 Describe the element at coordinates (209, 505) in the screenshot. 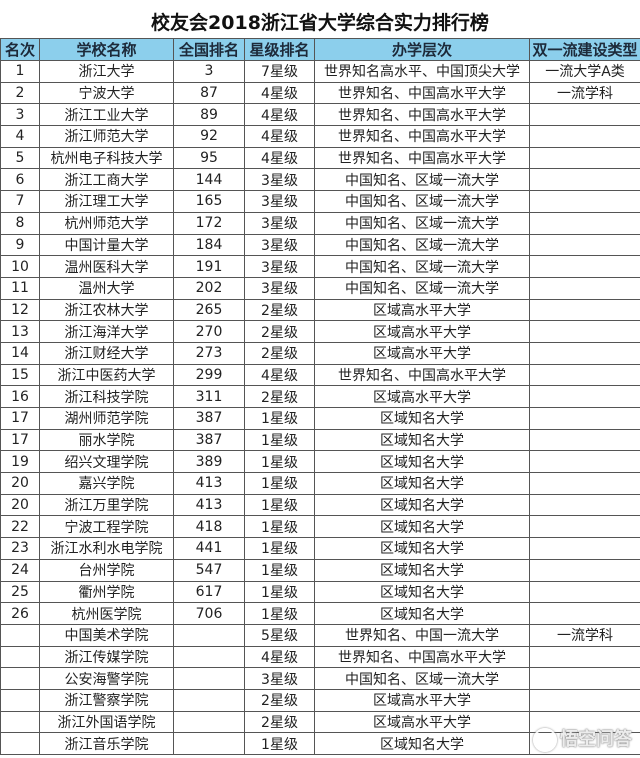

I see `cell-national-rank: 413` at that location.